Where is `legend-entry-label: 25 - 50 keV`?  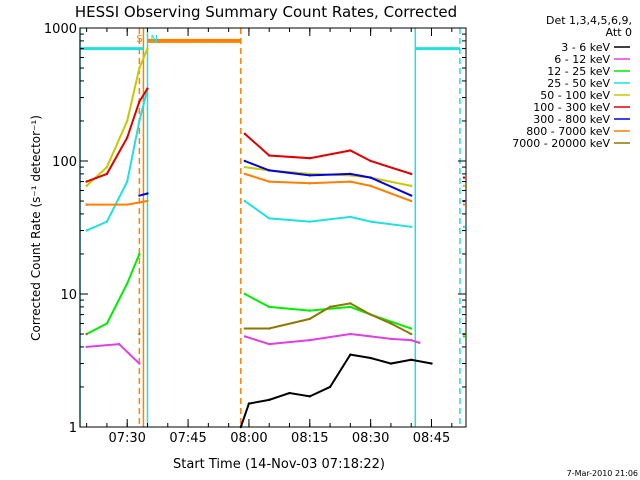 legend-entry-label: 25 - 50 keV is located at coordinates (578, 83).